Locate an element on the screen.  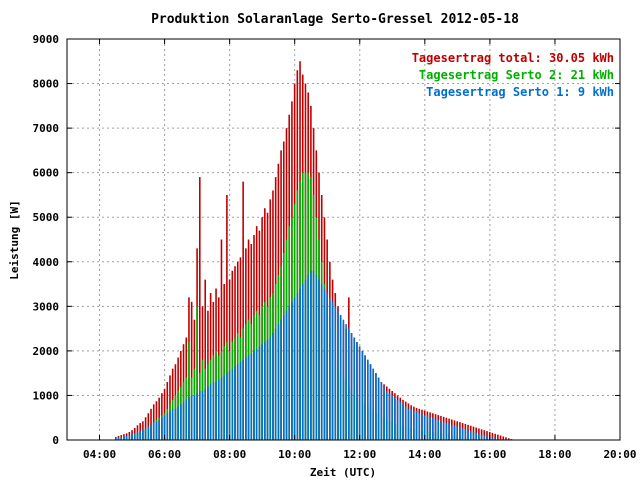
y-tick-label: 8000 is located at coordinates (46, 84).